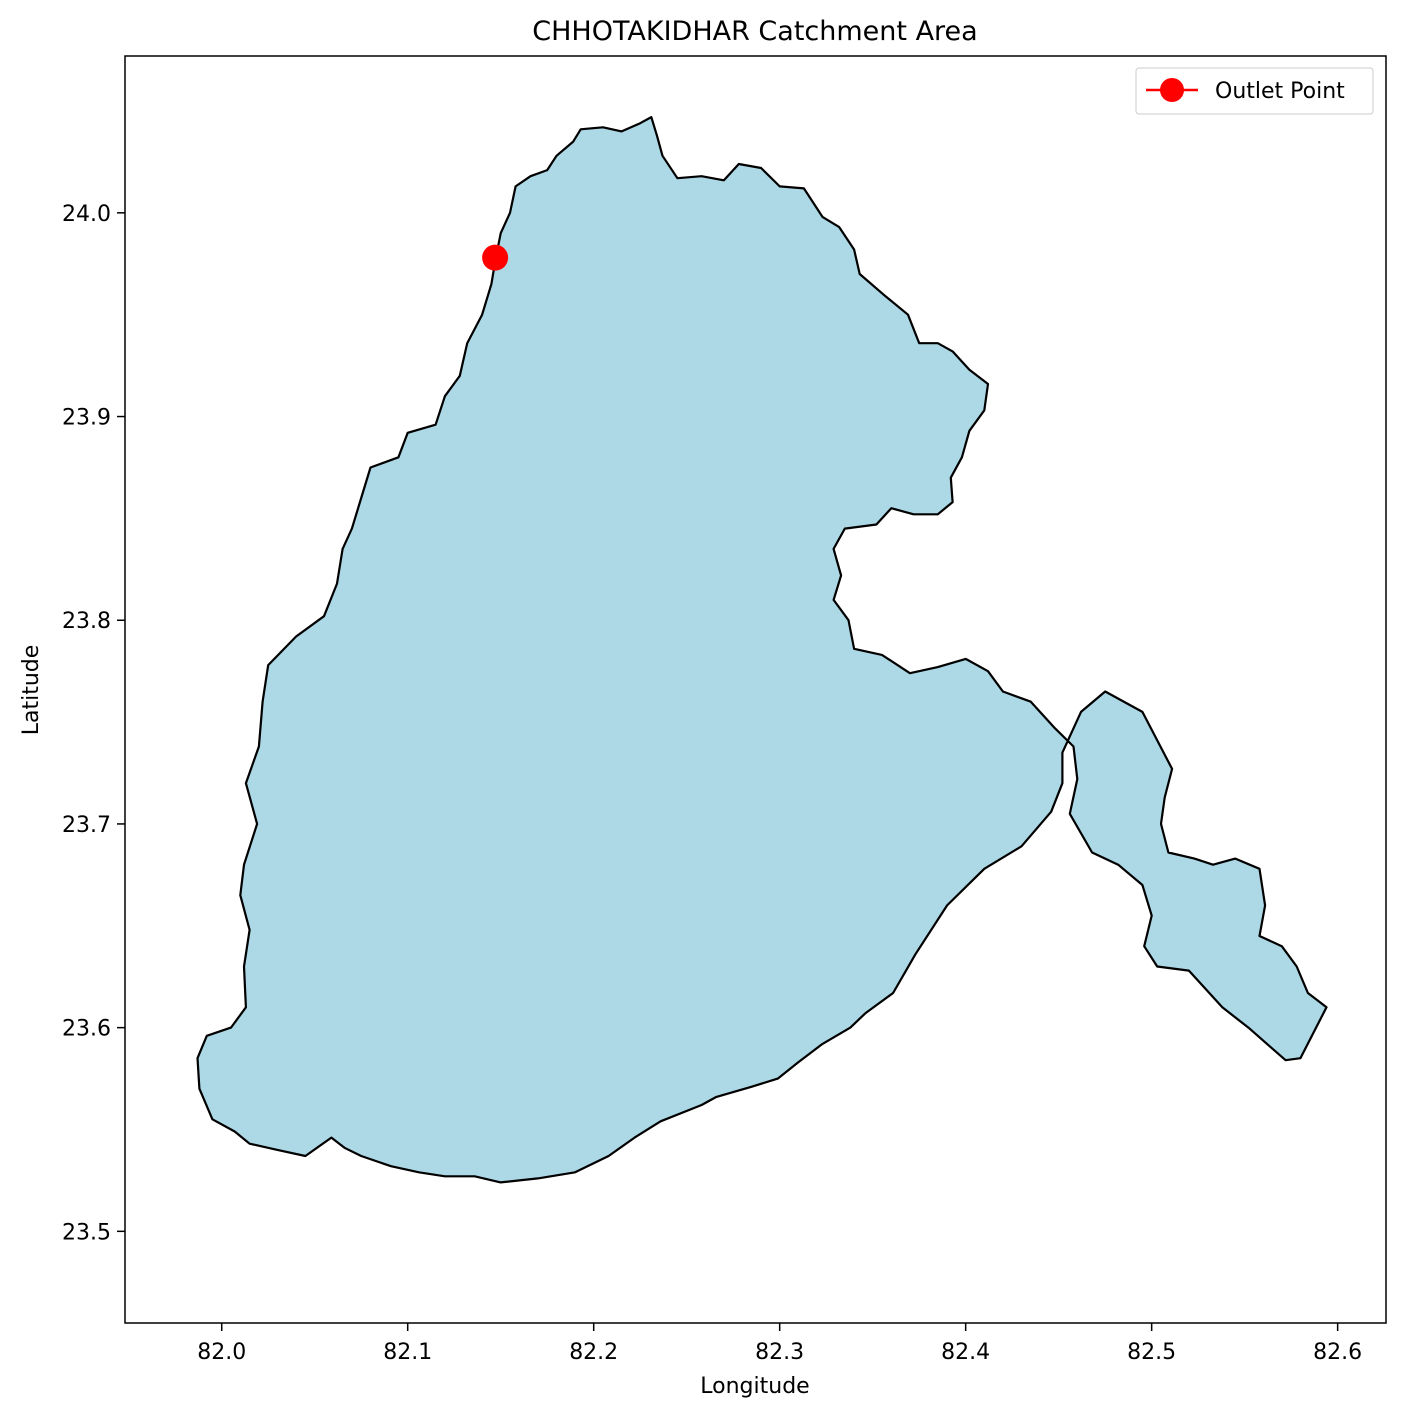 This screenshot has height=1417, width=1403. What do you see at coordinates (1172, 90) in the screenshot?
I see `legend-marker` at bounding box center [1172, 90].